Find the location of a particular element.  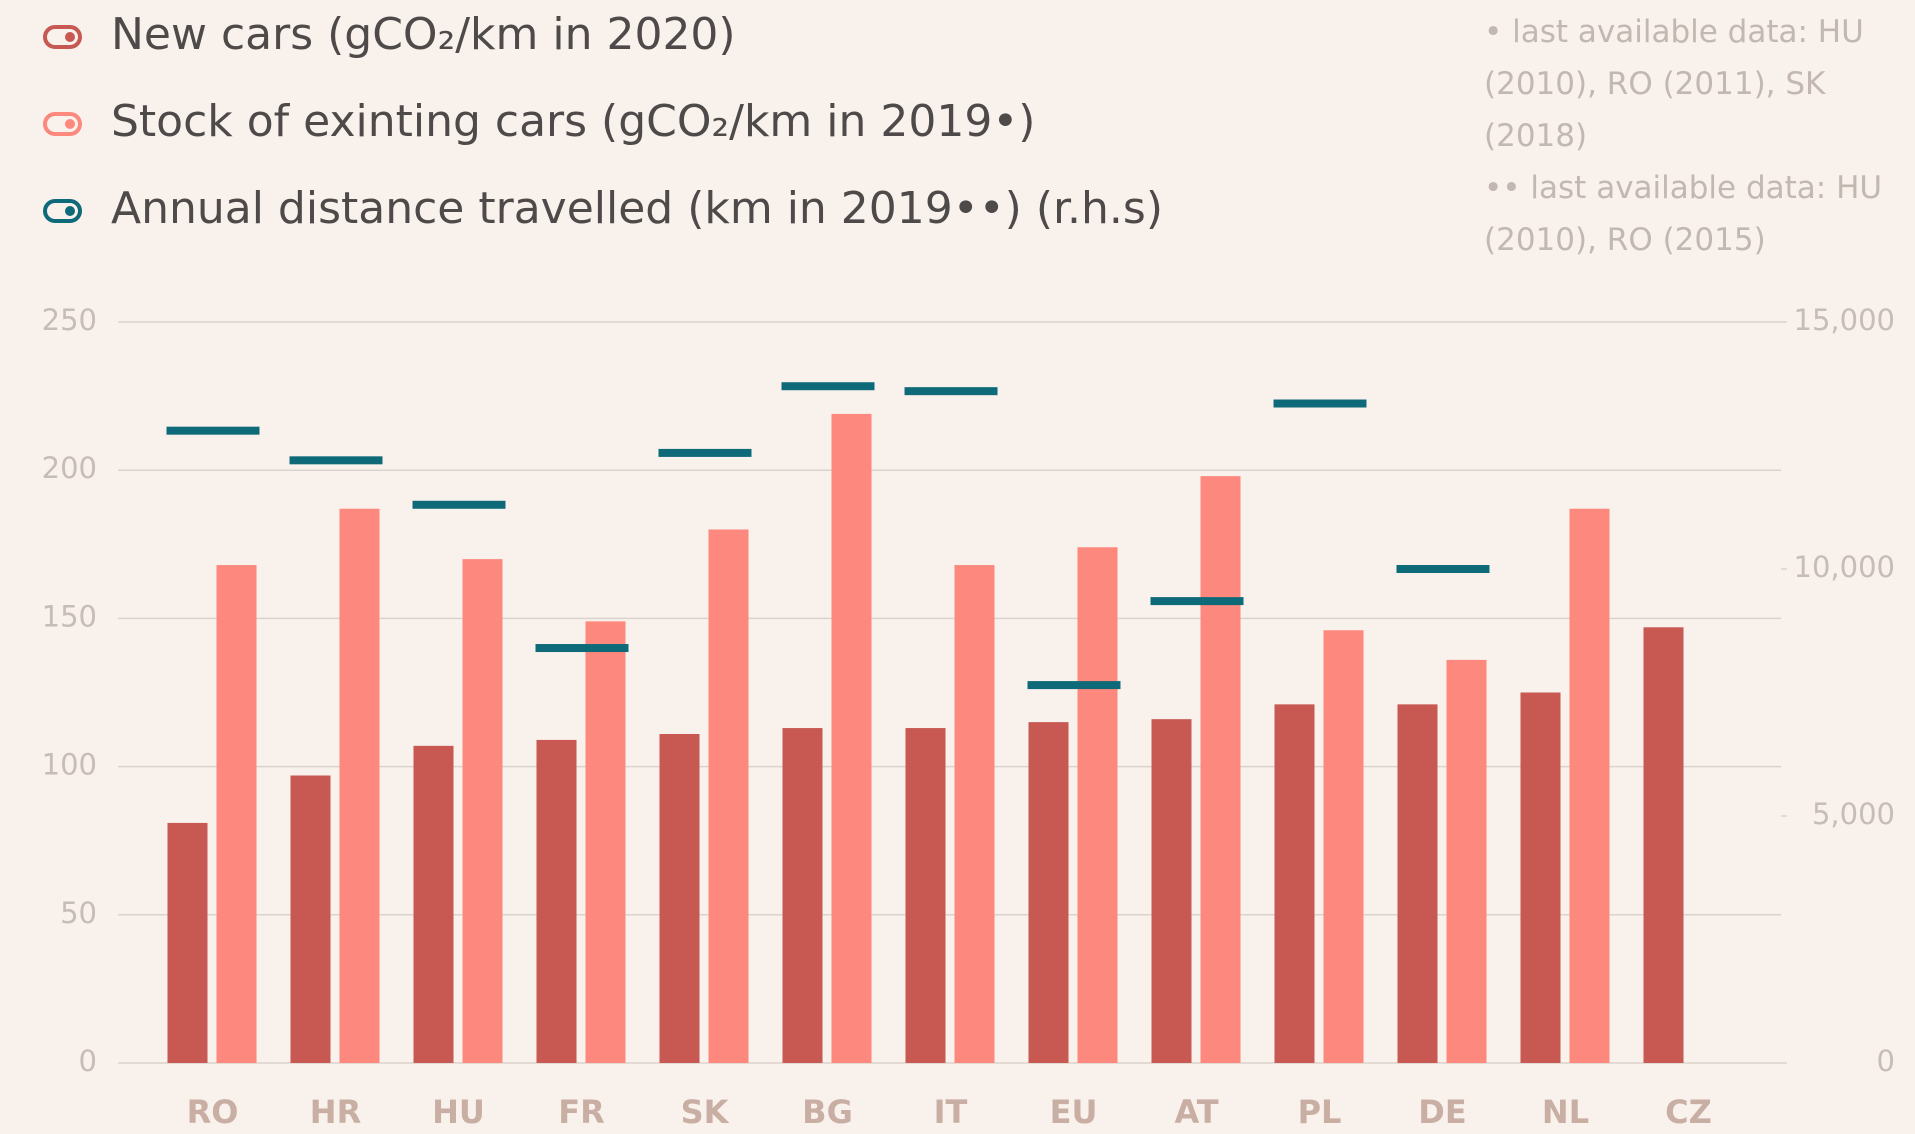

y-tick-label: 200 is located at coordinates (69, 468).